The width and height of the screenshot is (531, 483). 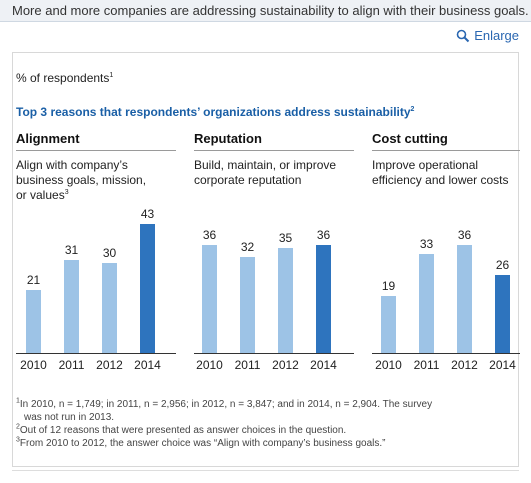 I want to click on footnote-marker: 2, so click(x=18, y=427).